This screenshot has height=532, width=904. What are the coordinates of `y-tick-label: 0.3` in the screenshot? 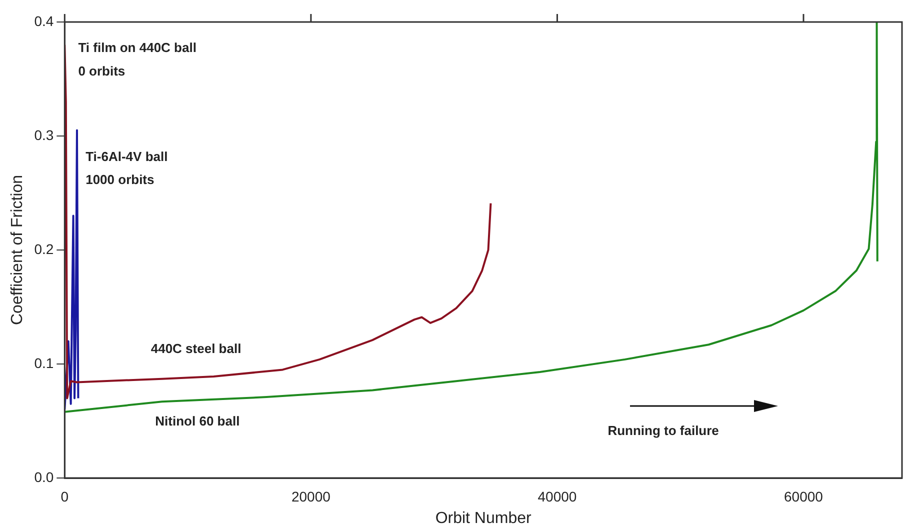 It's located at (44, 134).